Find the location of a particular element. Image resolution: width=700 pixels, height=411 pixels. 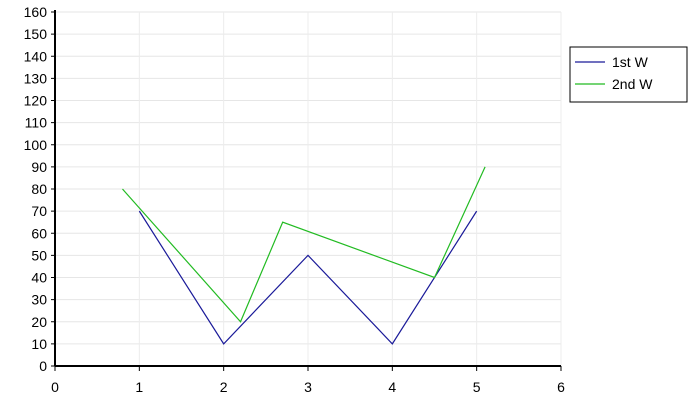

x-tick-label: 2 is located at coordinates (224, 387).